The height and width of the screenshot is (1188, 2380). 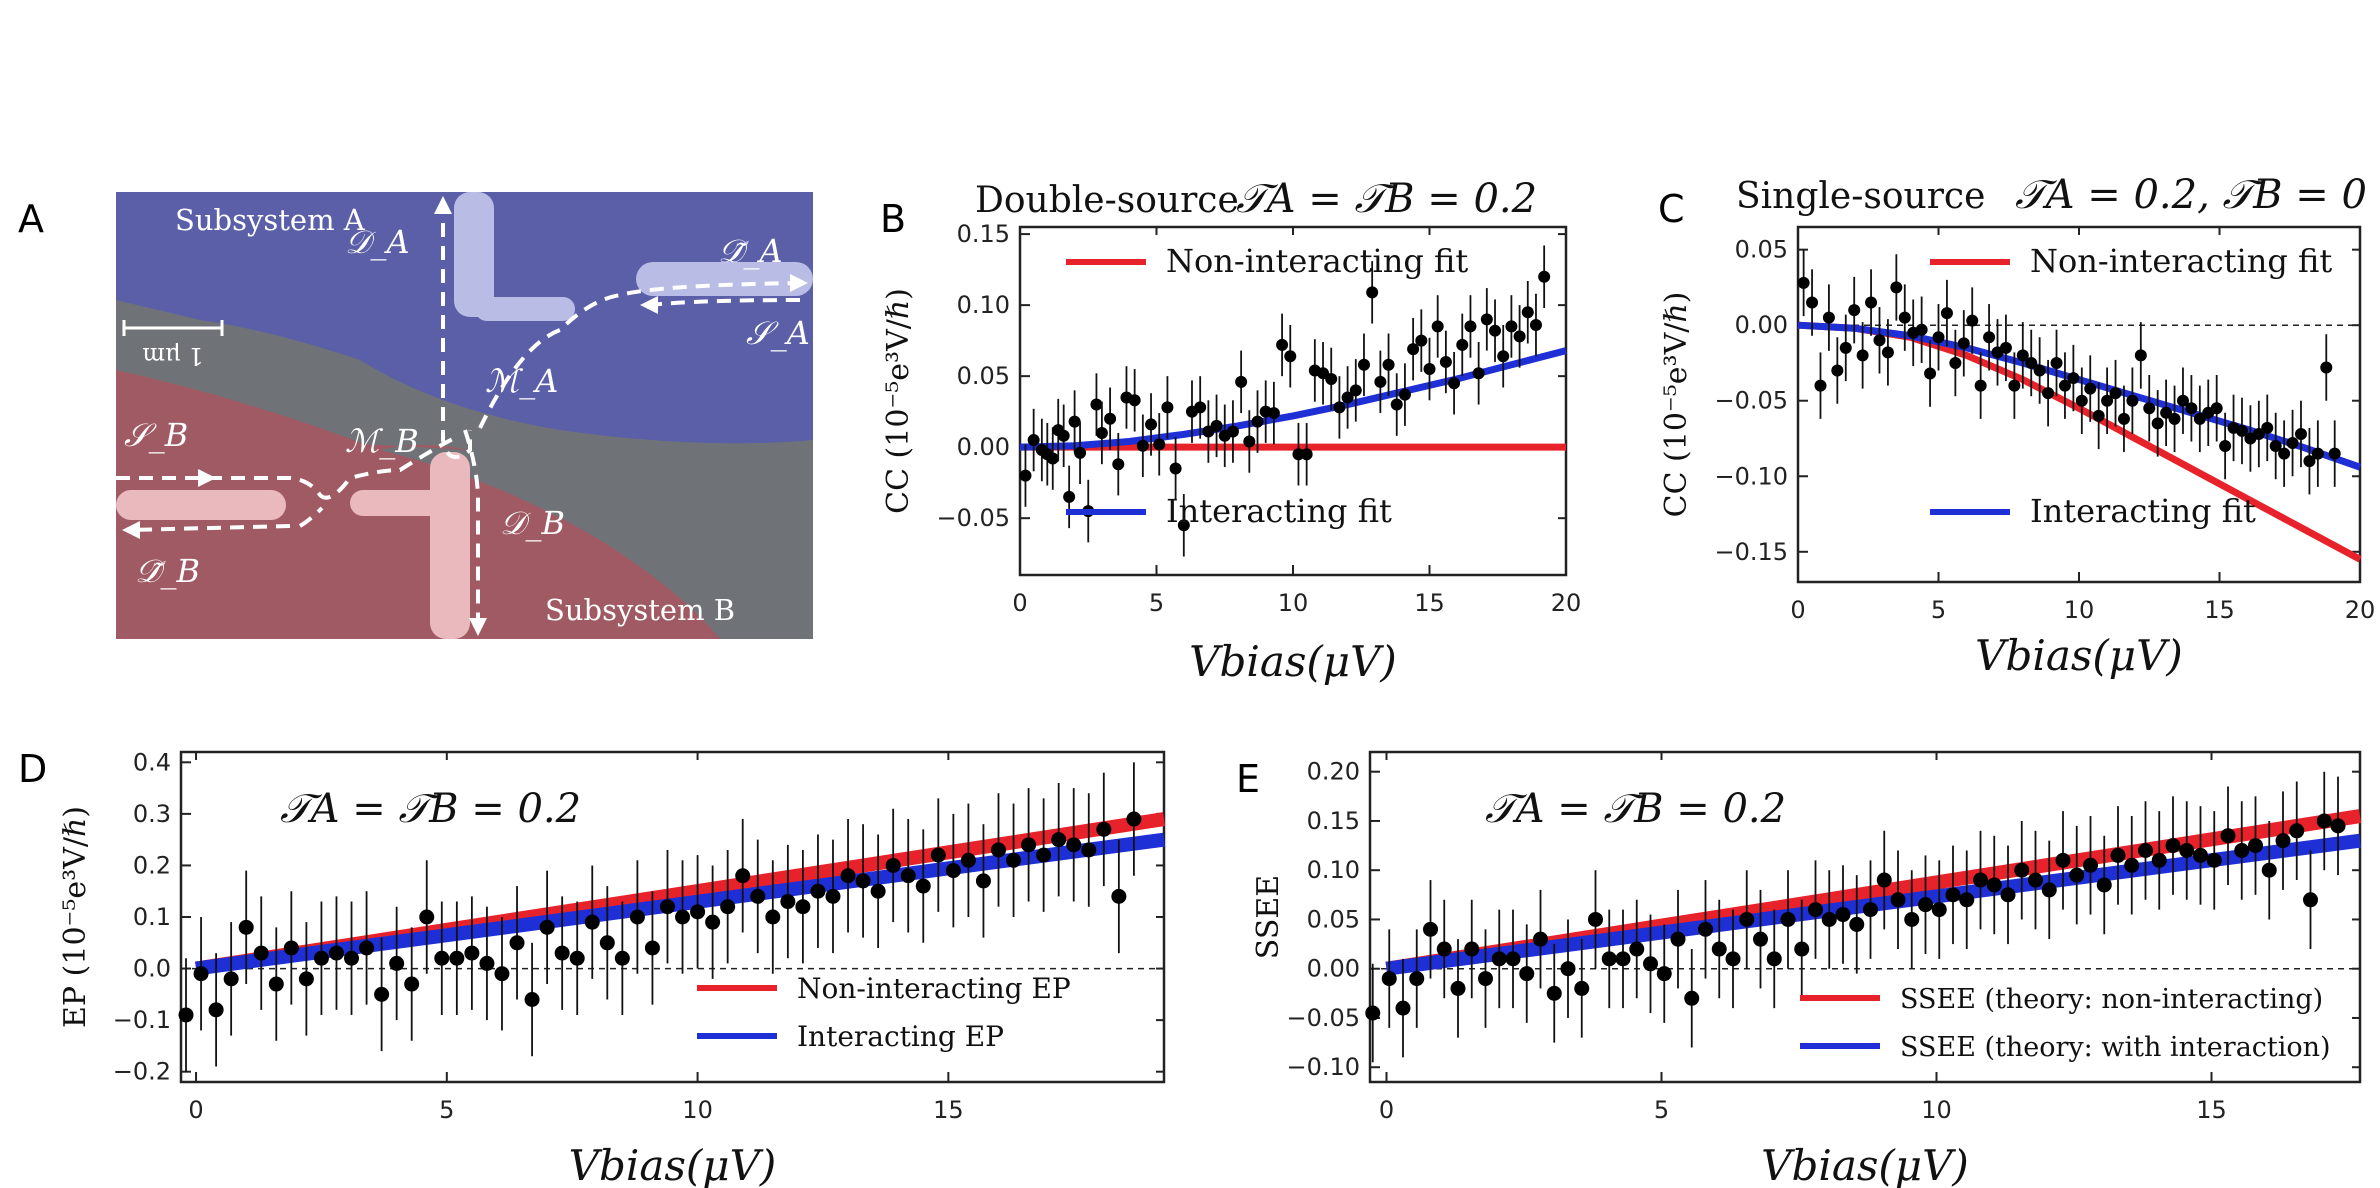 I want to click on y-tick-label: 0.20, so click(x=1333, y=772).